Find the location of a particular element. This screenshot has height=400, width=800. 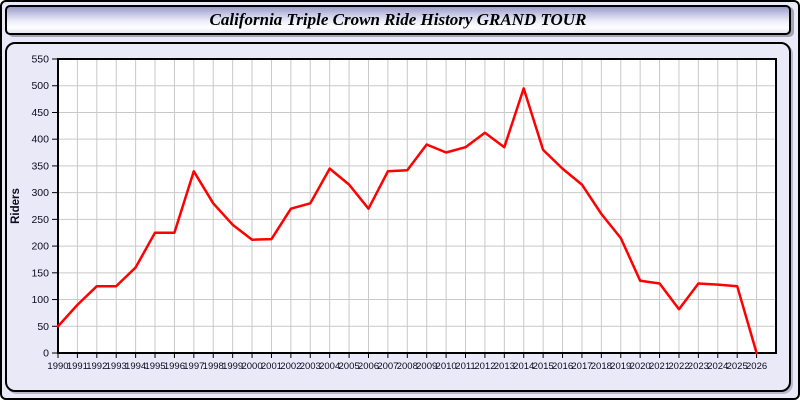

x-tick-label: 2021 is located at coordinates (659, 366).